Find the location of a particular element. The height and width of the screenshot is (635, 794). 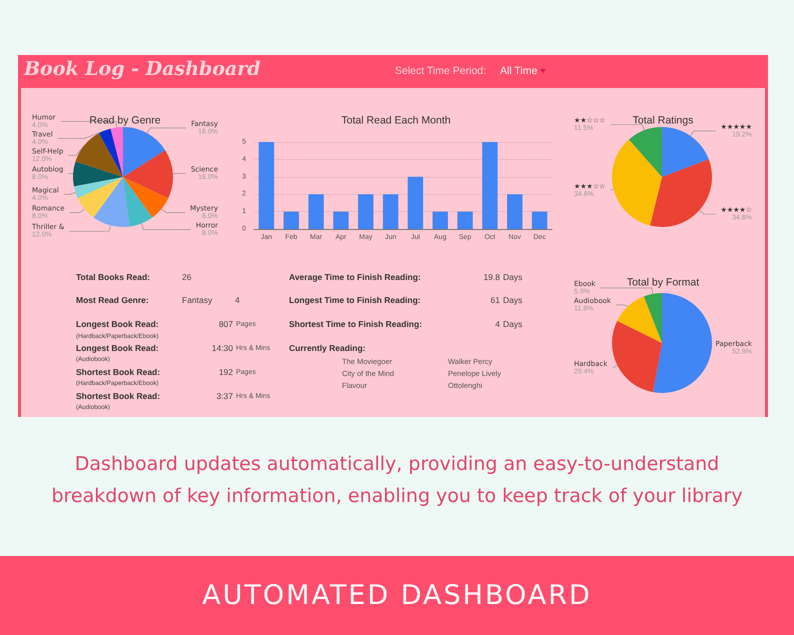

text: AUTOMATED DASHBOARD is located at coordinates (397, 595).